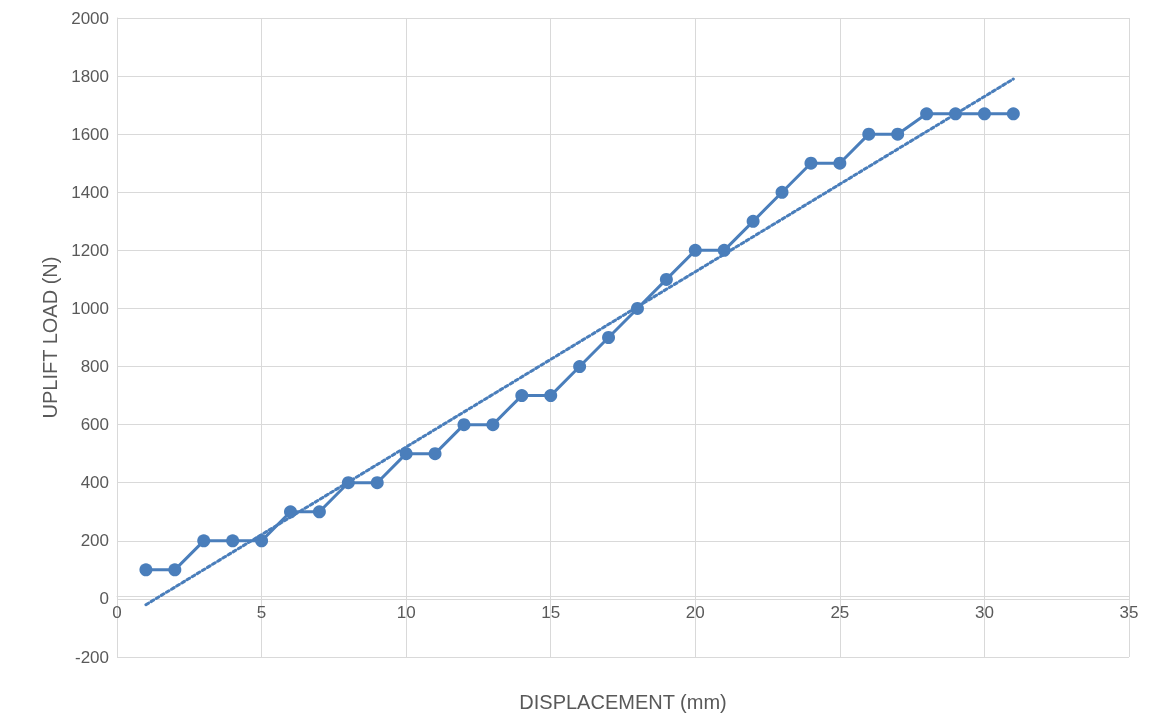 This screenshot has width=1159, height=725. I want to click on x-tick-label: 10, so click(406, 613).